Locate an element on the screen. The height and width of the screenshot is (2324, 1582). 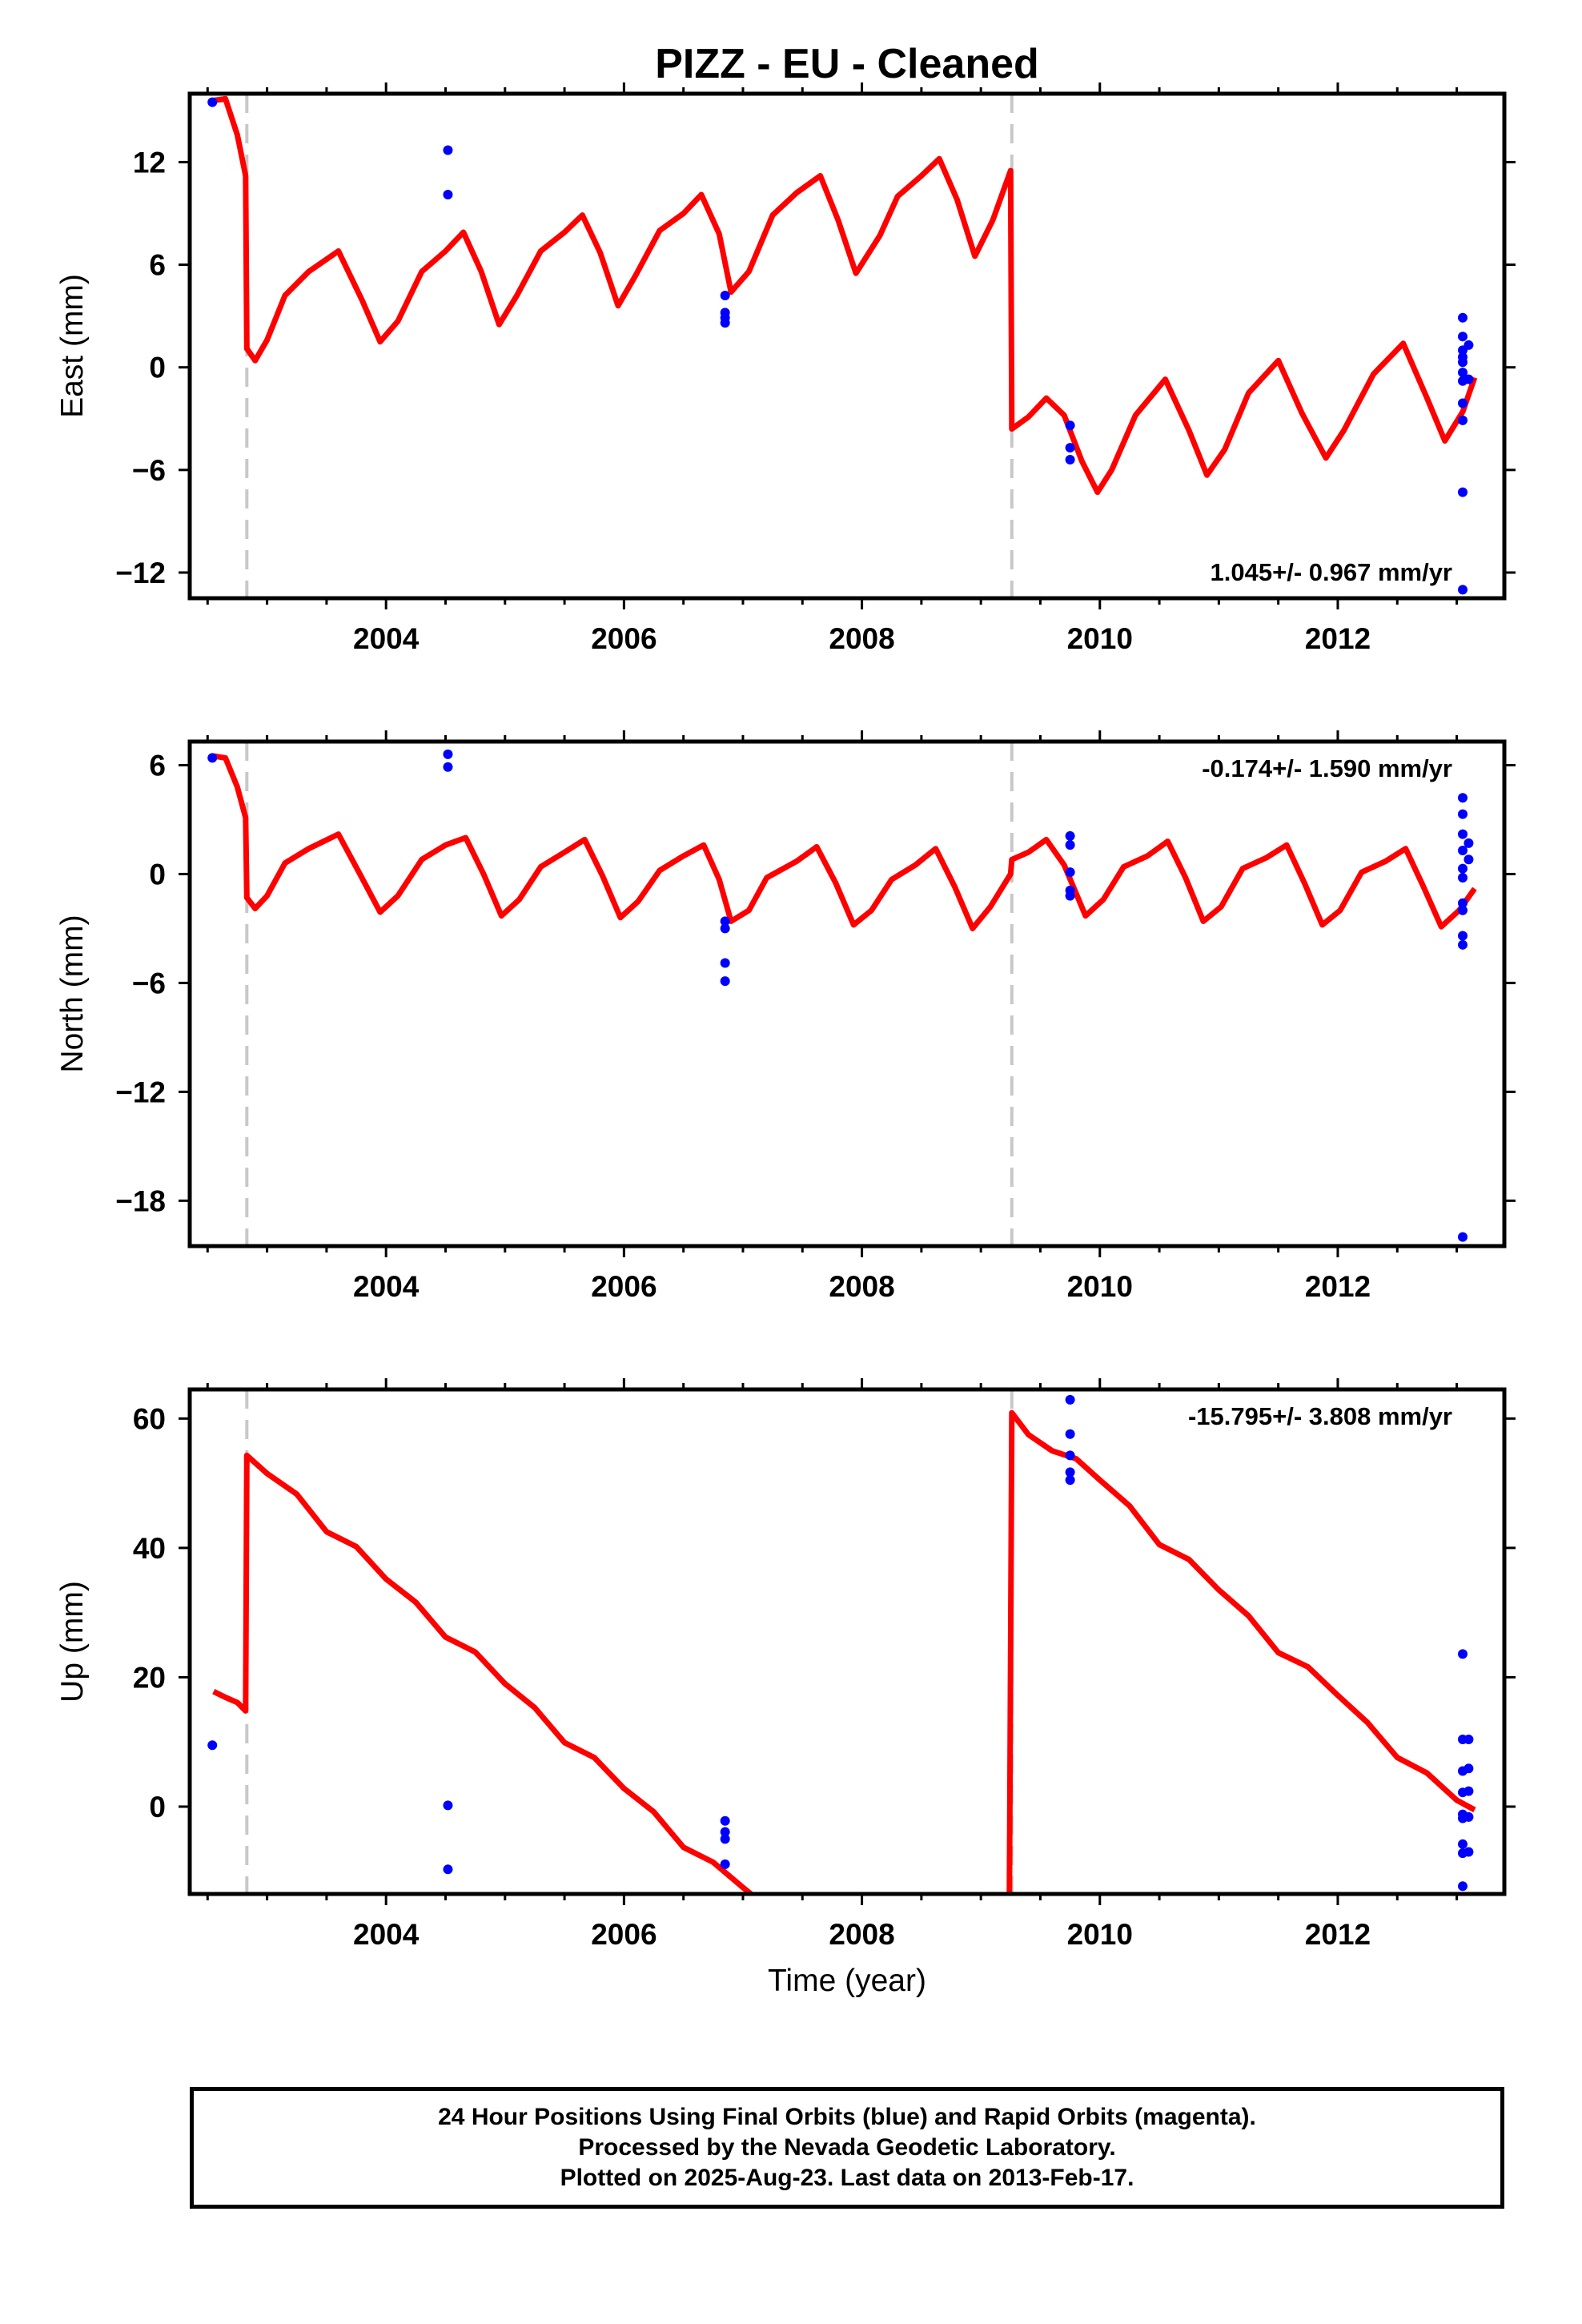
x-tick-label-east: 2006 is located at coordinates (623, 638).